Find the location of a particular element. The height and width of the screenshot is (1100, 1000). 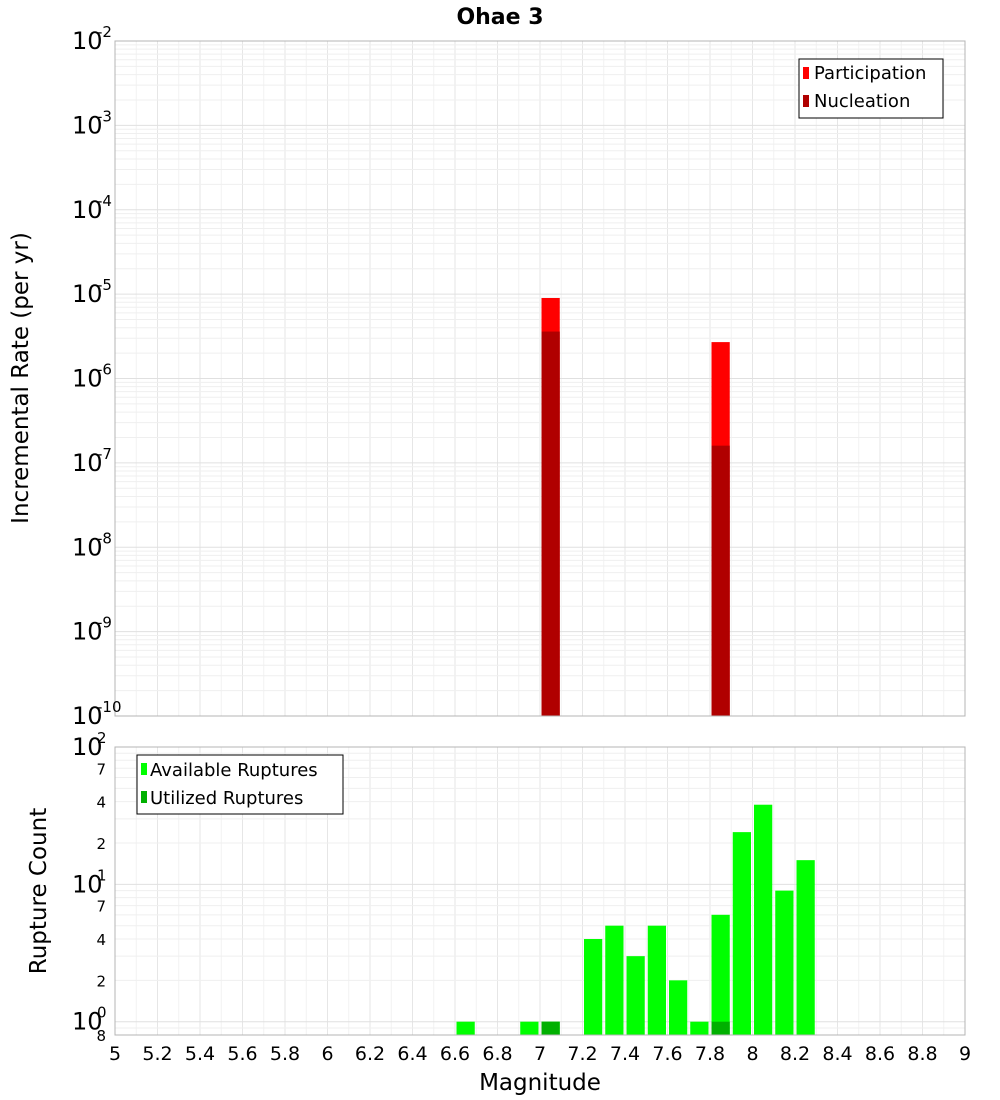

rate-legend-box is located at coordinates (871, 88).